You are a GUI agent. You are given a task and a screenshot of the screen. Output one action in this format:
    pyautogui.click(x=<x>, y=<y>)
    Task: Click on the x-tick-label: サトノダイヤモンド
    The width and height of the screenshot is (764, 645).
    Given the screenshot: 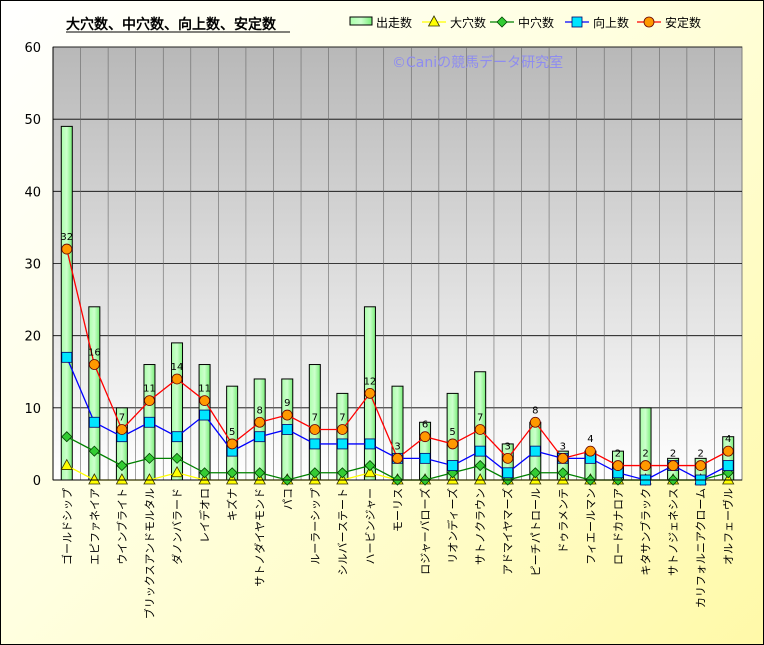 What is the action you would take?
    pyautogui.click(x=260, y=537)
    